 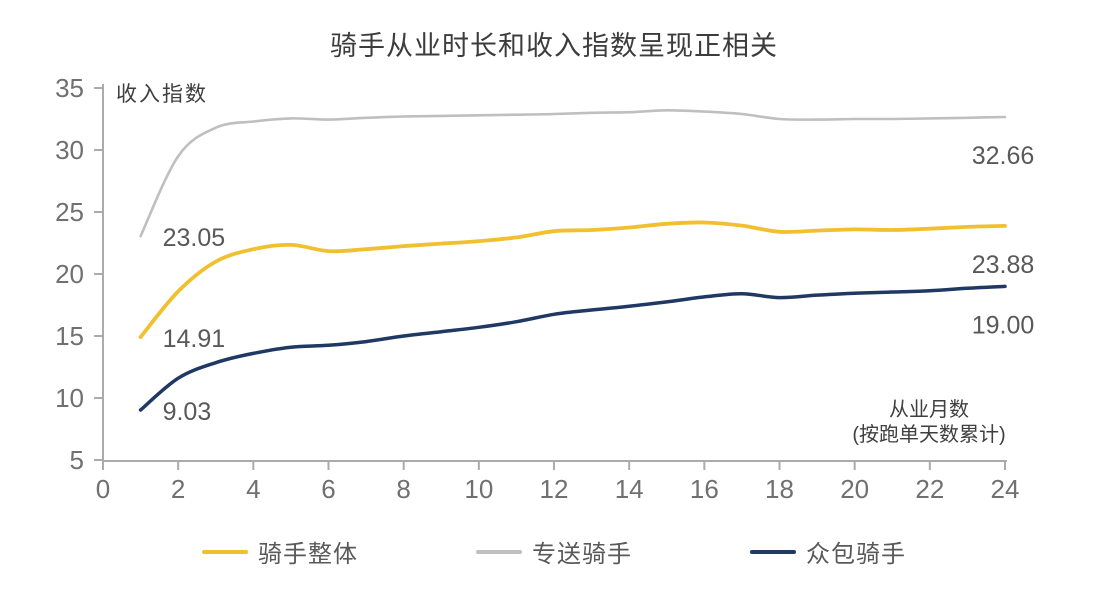 What do you see at coordinates (77, 460) in the screenshot?
I see `y-tick-label: 5` at bounding box center [77, 460].